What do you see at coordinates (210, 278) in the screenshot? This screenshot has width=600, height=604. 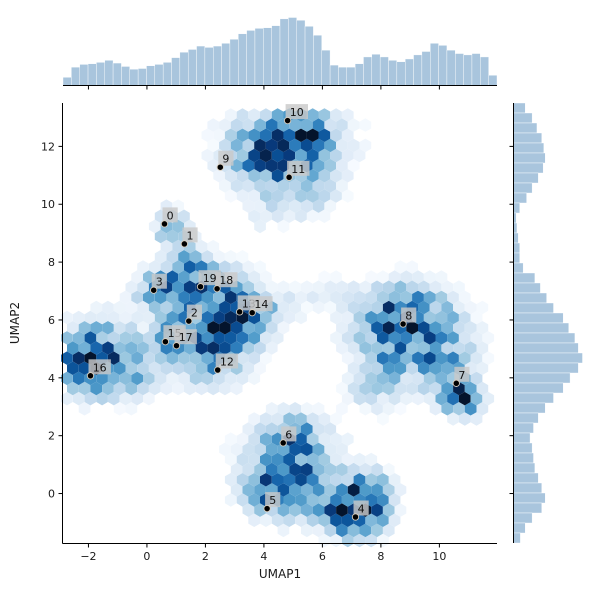 I see `cluster-label-text: 19` at bounding box center [210, 278].